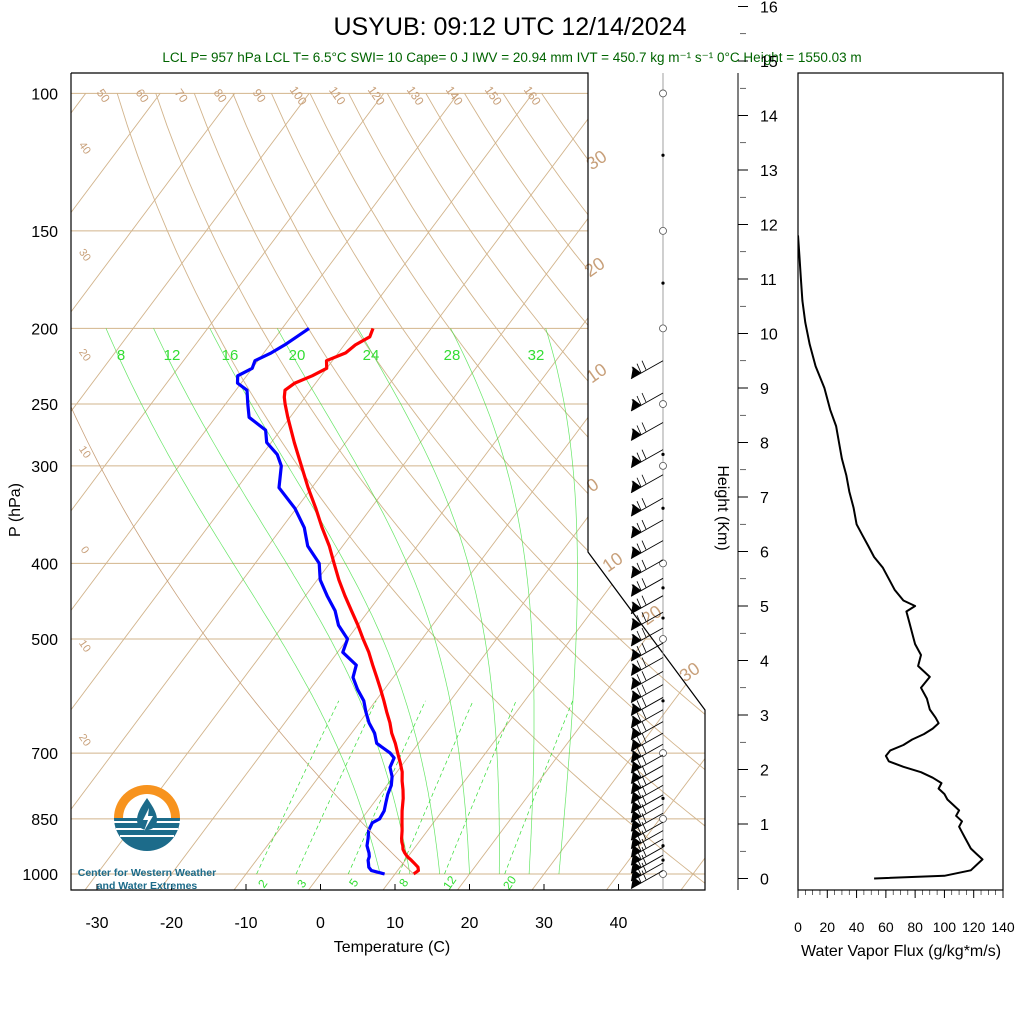 This screenshot has width=1024, height=1024. Describe the element at coordinates (722, 507) in the screenshot. I see `height-axis-label: Height (Km)` at that location.